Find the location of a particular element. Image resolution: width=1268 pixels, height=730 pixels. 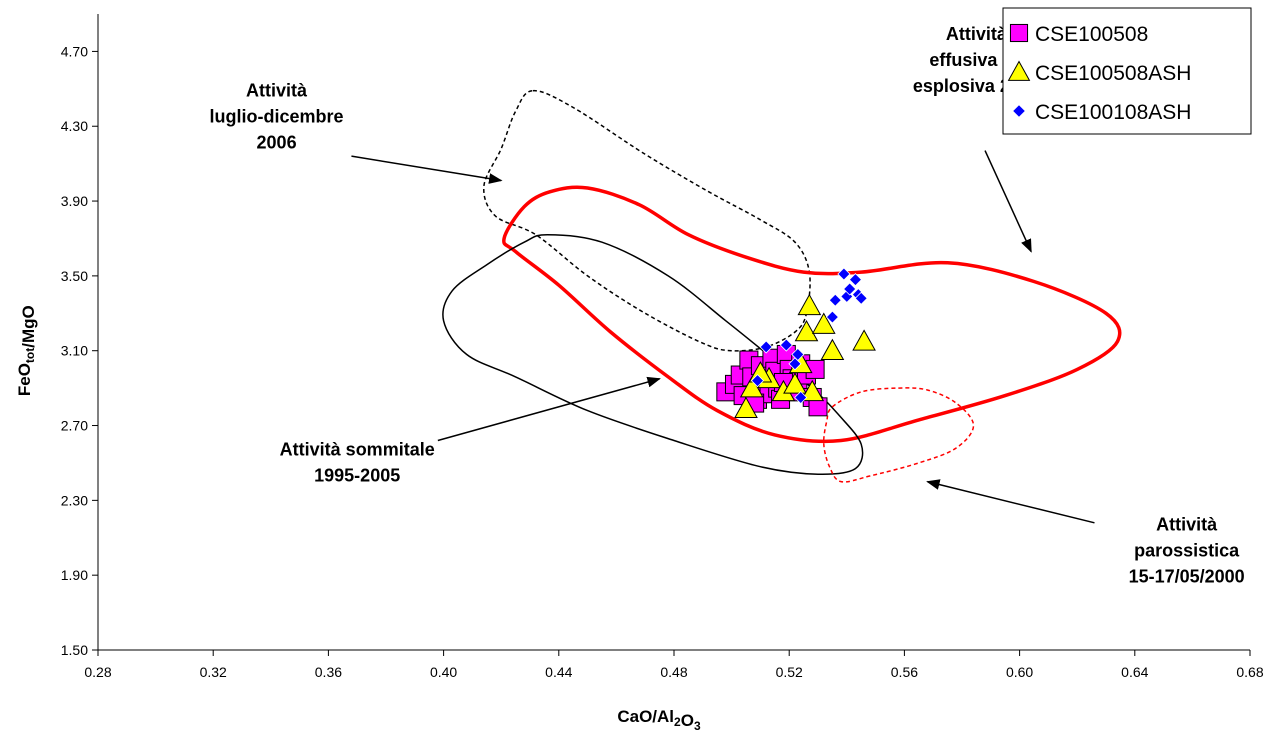

y-tick-label: 4.30 is located at coordinates (74, 126).